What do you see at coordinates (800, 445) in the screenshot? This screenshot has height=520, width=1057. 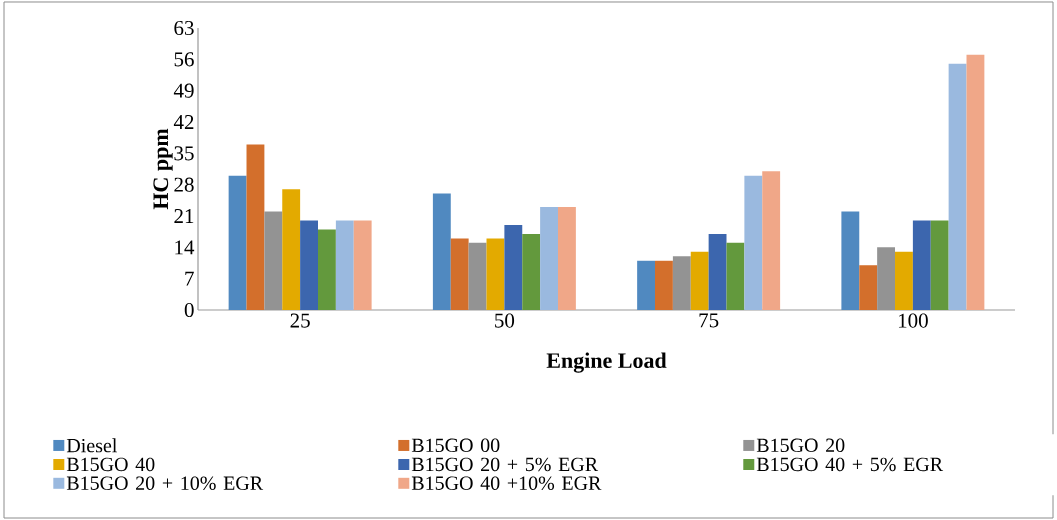 I see `legend-label: B15GO 20` at bounding box center [800, 445].